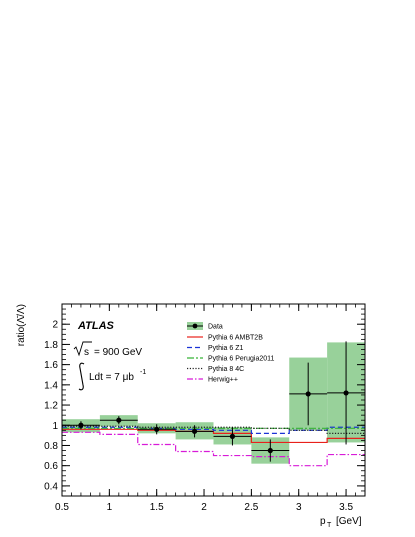  Describe the element at coordinates (223, 380) in the screenshot. I see `legend-label: Herwig++` at that location.